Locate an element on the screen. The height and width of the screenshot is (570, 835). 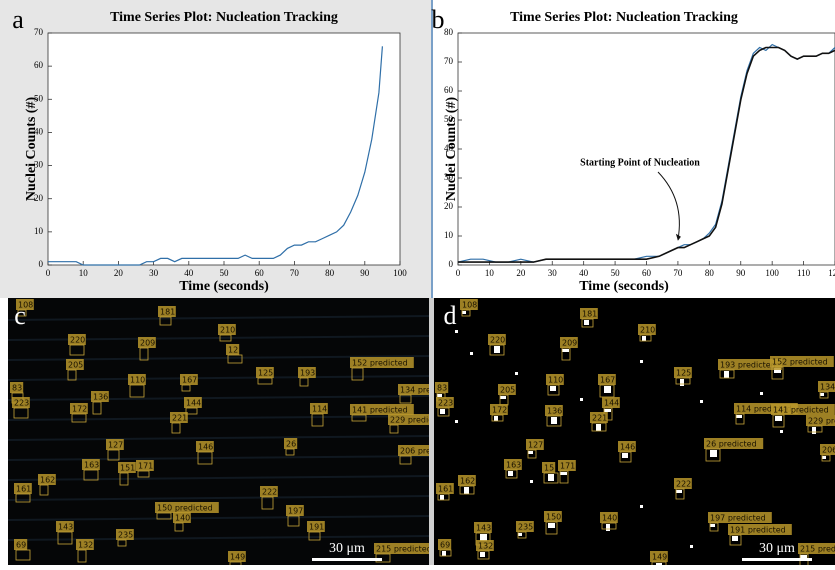
tag-label: 223 is located at coordinates (445, 403).